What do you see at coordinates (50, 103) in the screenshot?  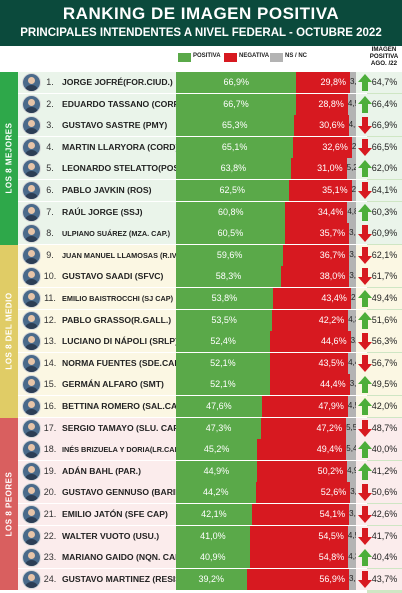 I see `rank-number: 2.` at bounding box center [50, 103].